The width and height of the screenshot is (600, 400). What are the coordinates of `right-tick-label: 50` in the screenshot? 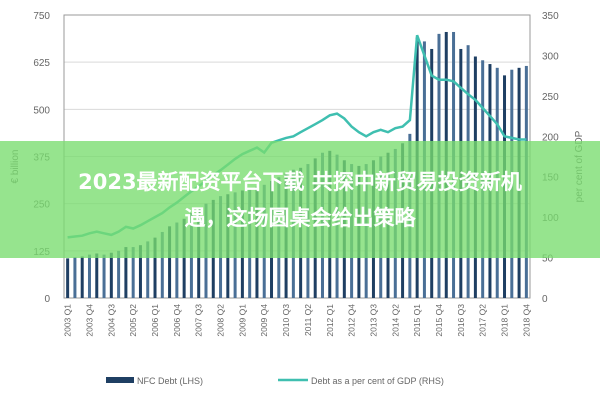 It's located at (548, 259).